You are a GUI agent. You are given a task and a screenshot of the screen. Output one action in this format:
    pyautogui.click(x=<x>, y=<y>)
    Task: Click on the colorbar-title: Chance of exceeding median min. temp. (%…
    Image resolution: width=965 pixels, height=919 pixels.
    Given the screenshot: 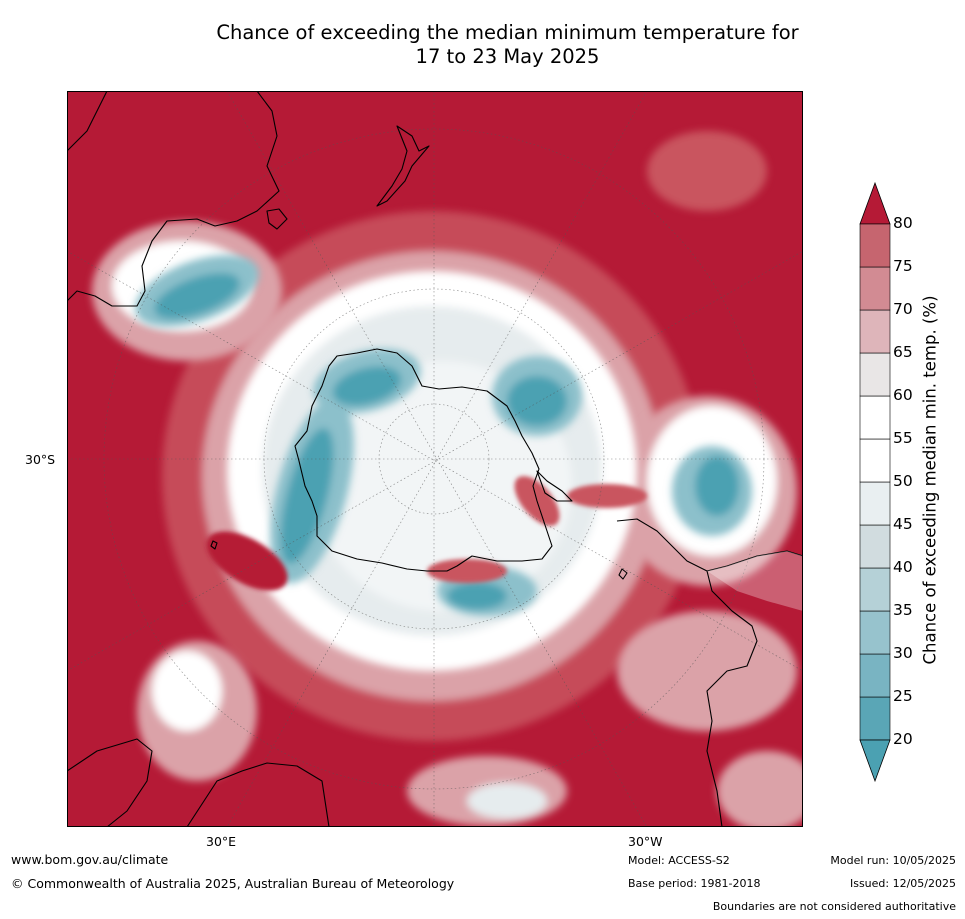 What is the action you would take?
    pyautogui.click(x=930, y=480)
    